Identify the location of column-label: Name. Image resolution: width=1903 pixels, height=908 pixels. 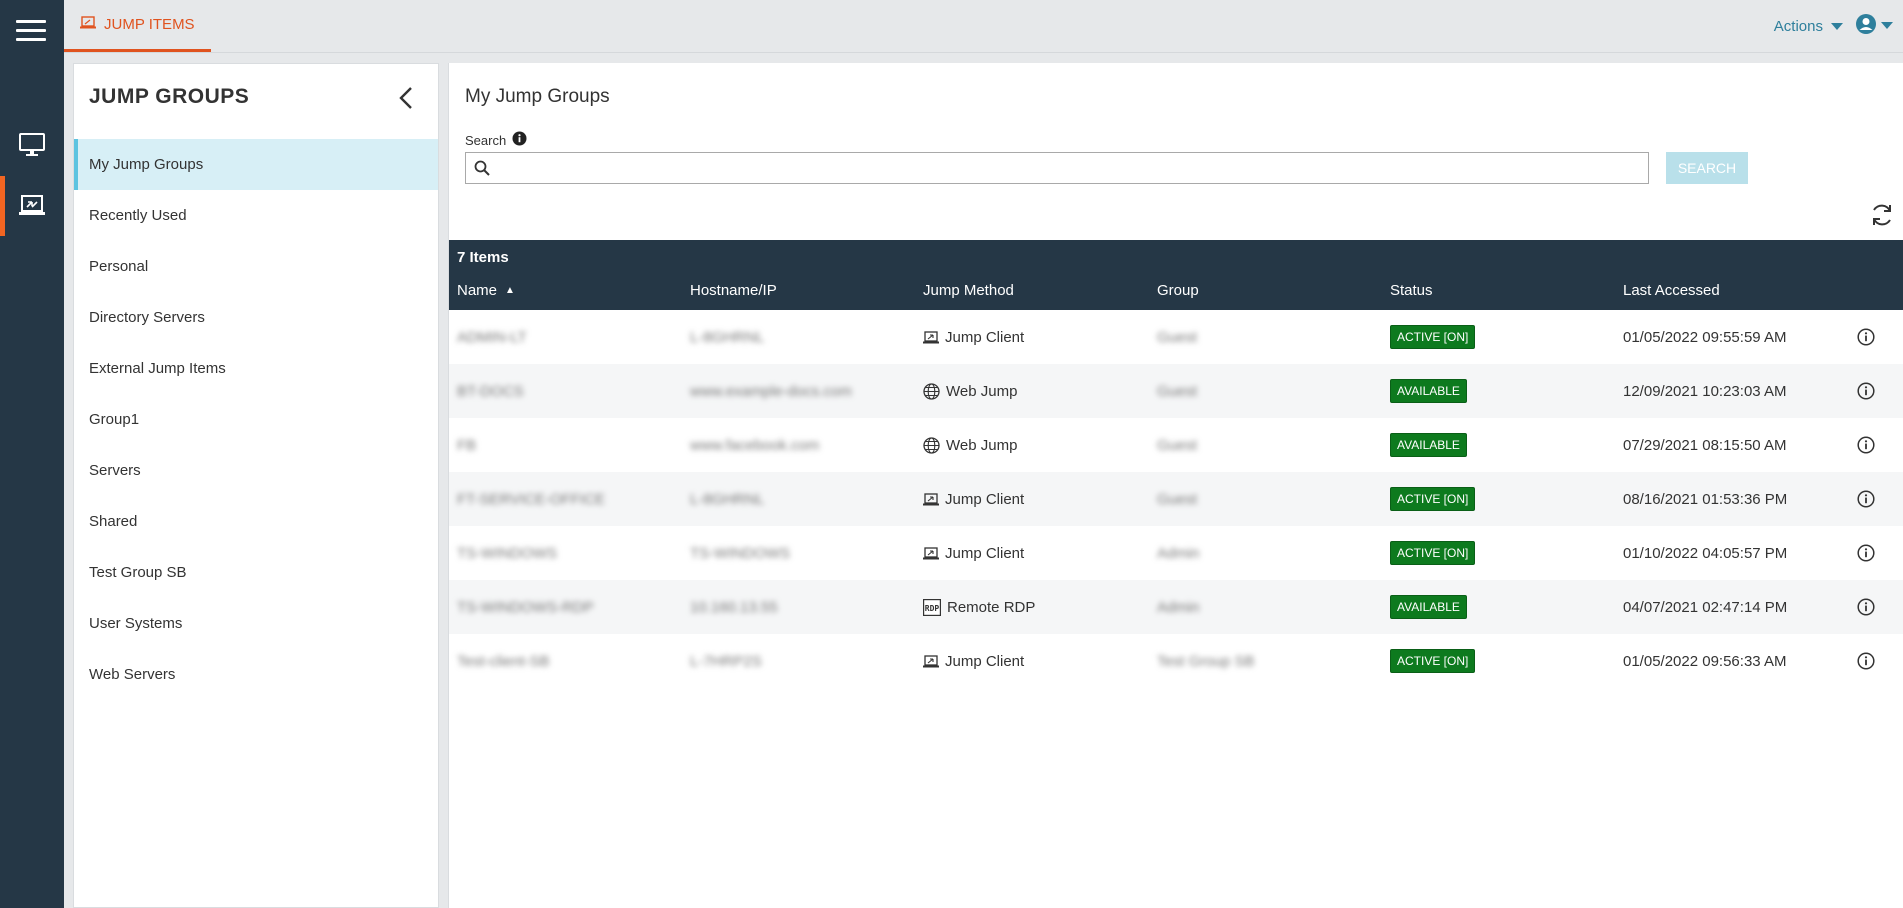
(477, 290).